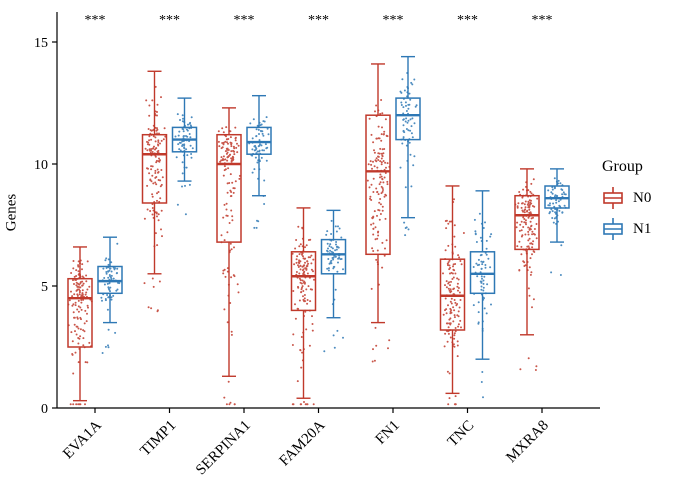 The image size is (682, 494). I want to click on box-SERPINA1-N0, so click(229, 256).